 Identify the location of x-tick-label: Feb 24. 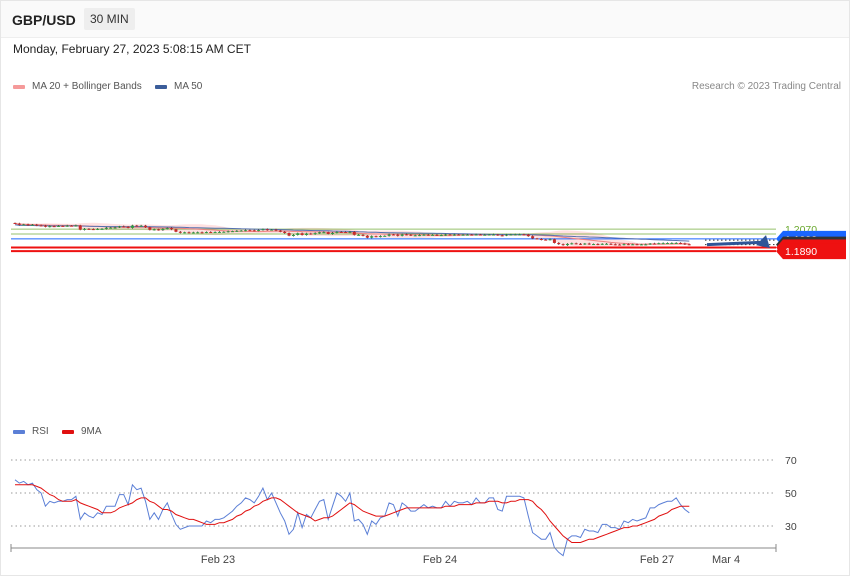
(440, 560).